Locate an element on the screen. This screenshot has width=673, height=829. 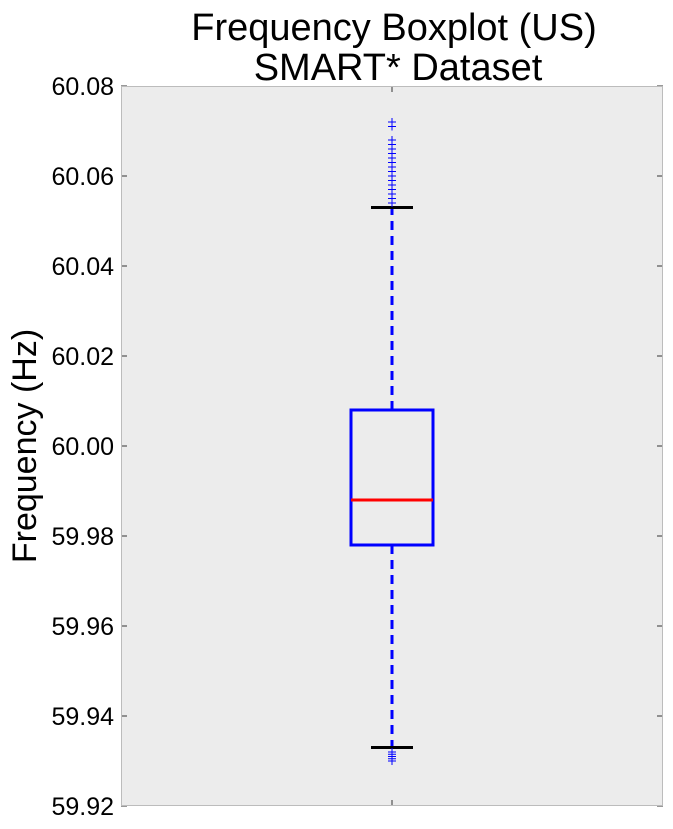
y-tick-label: 59.98 is located at coordinates (82, 537).